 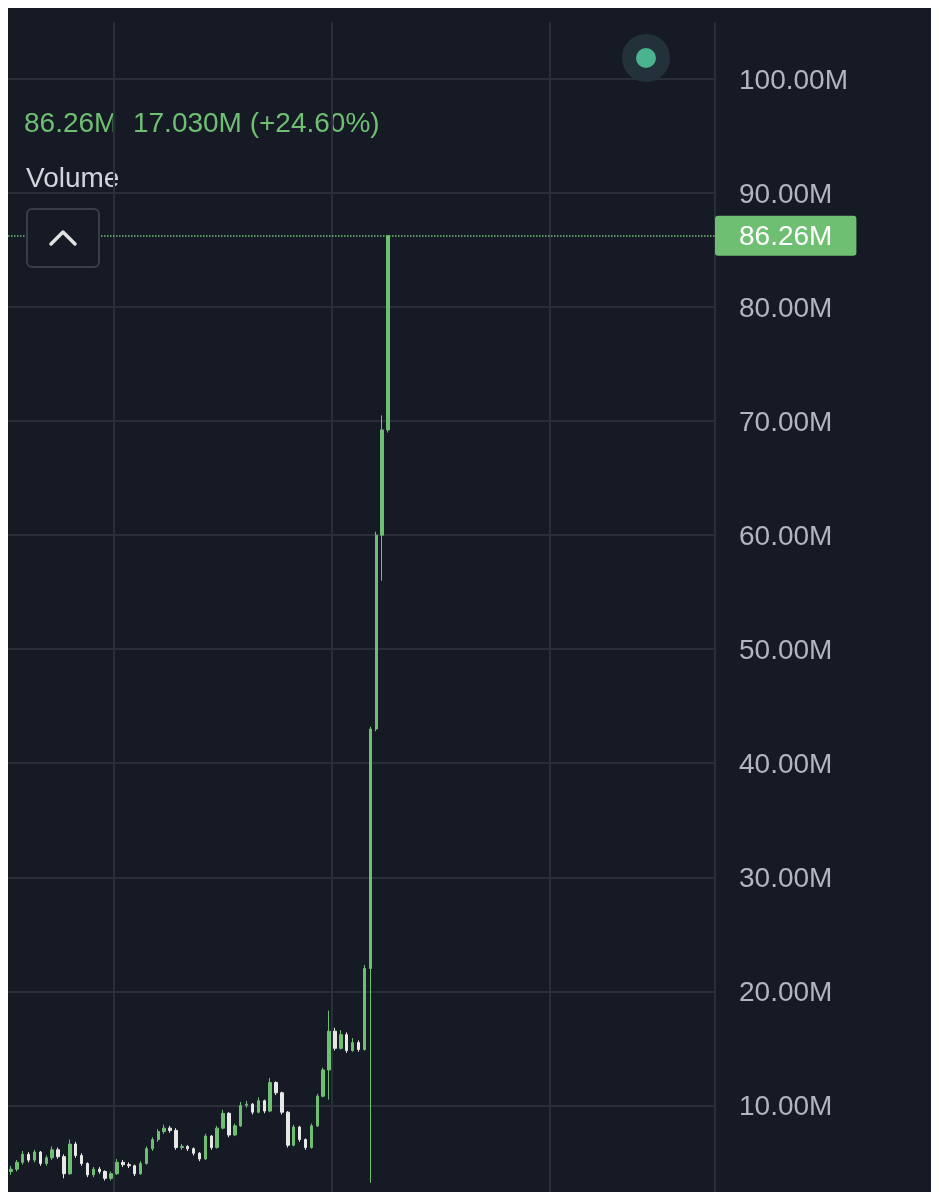 I want to click on annotation: Volume, so click(x=73, y=177).